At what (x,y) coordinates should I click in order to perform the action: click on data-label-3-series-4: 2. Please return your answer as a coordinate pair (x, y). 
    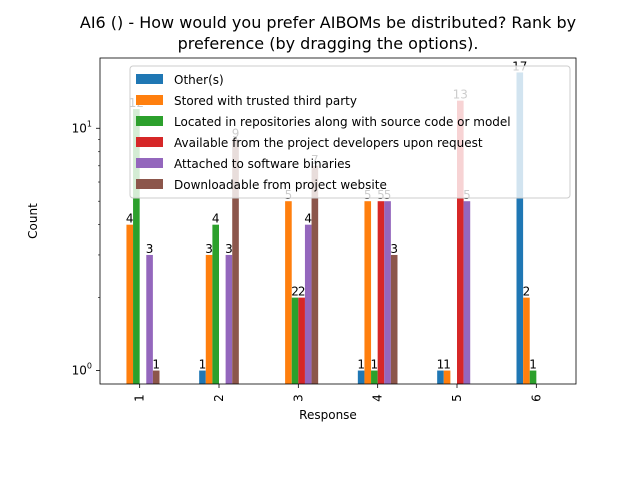
    Looking at the image, I should click on (302, 292).